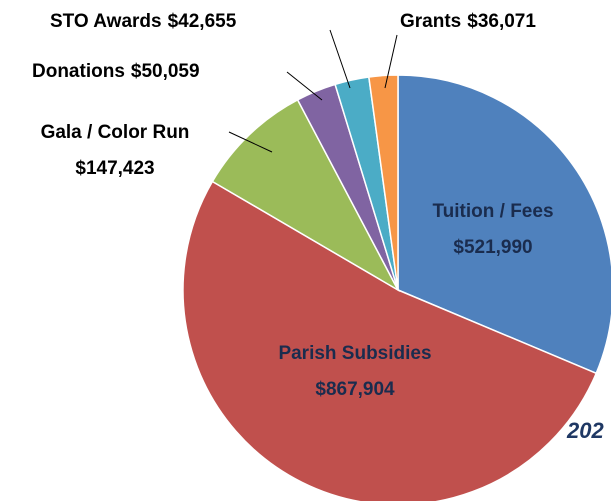 This screenshot has width=611, height=501. I want to click on slice-label-group: STO Awards $42,655, so click(143, 21).